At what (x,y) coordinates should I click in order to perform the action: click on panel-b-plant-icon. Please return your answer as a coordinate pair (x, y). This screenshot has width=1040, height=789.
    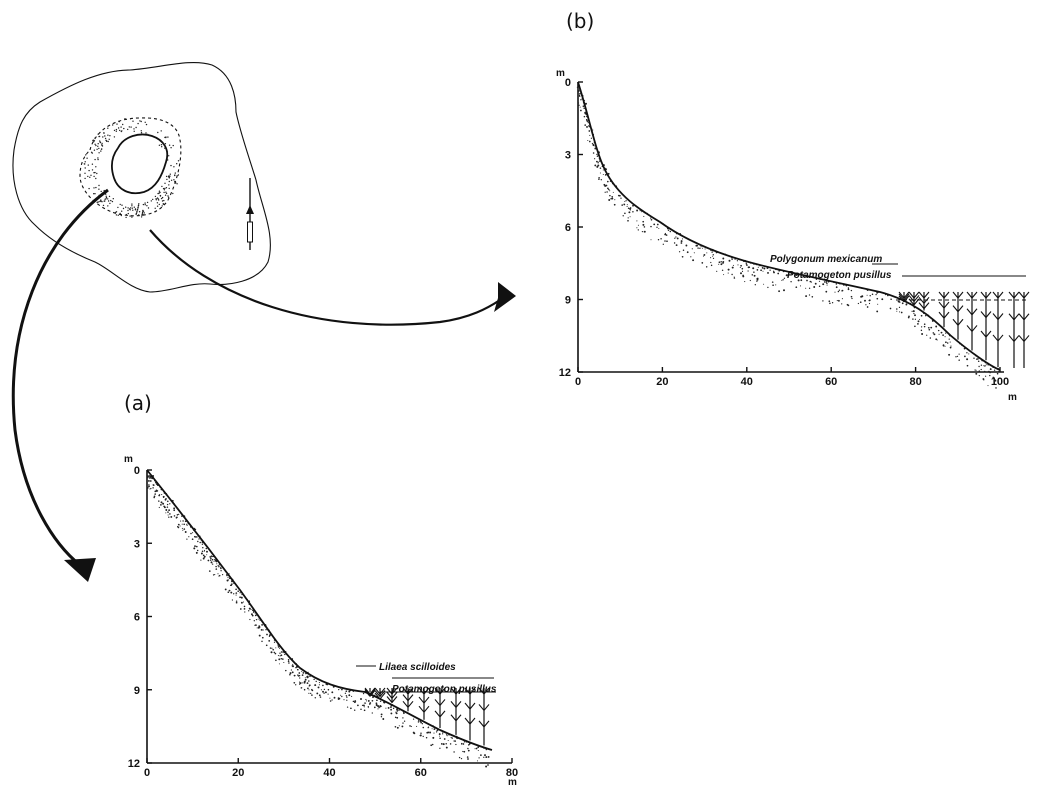
    Looking at the image, I should click on (998, 329).